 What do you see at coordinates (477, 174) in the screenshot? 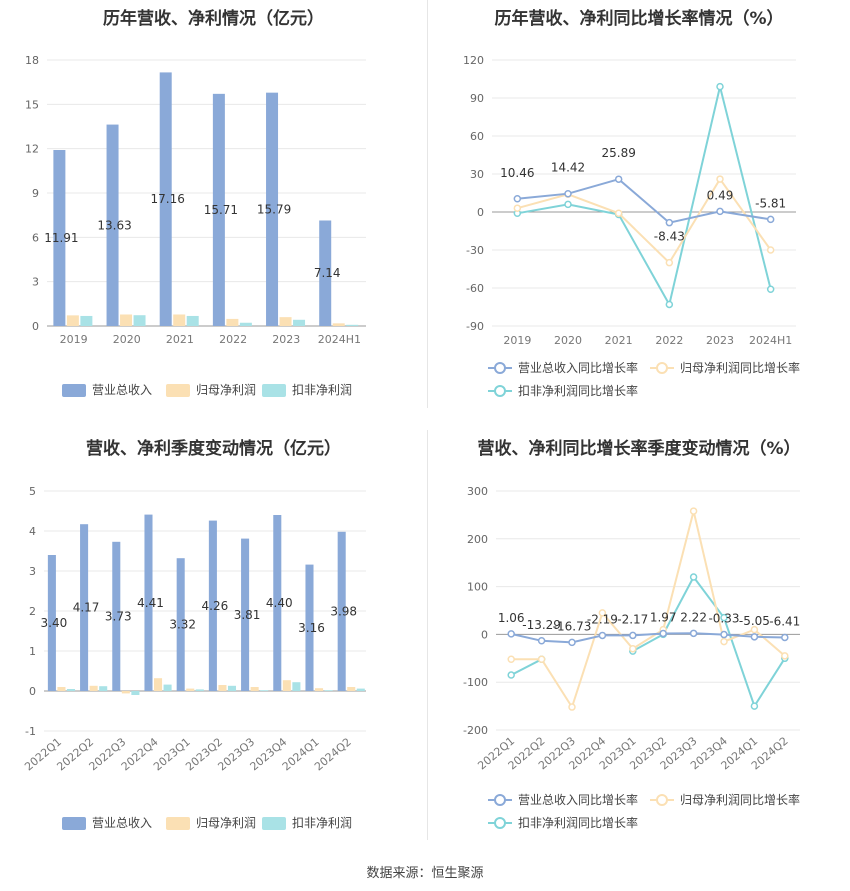
I see `y-tick-label: 30` at bounding box center [477, 174].